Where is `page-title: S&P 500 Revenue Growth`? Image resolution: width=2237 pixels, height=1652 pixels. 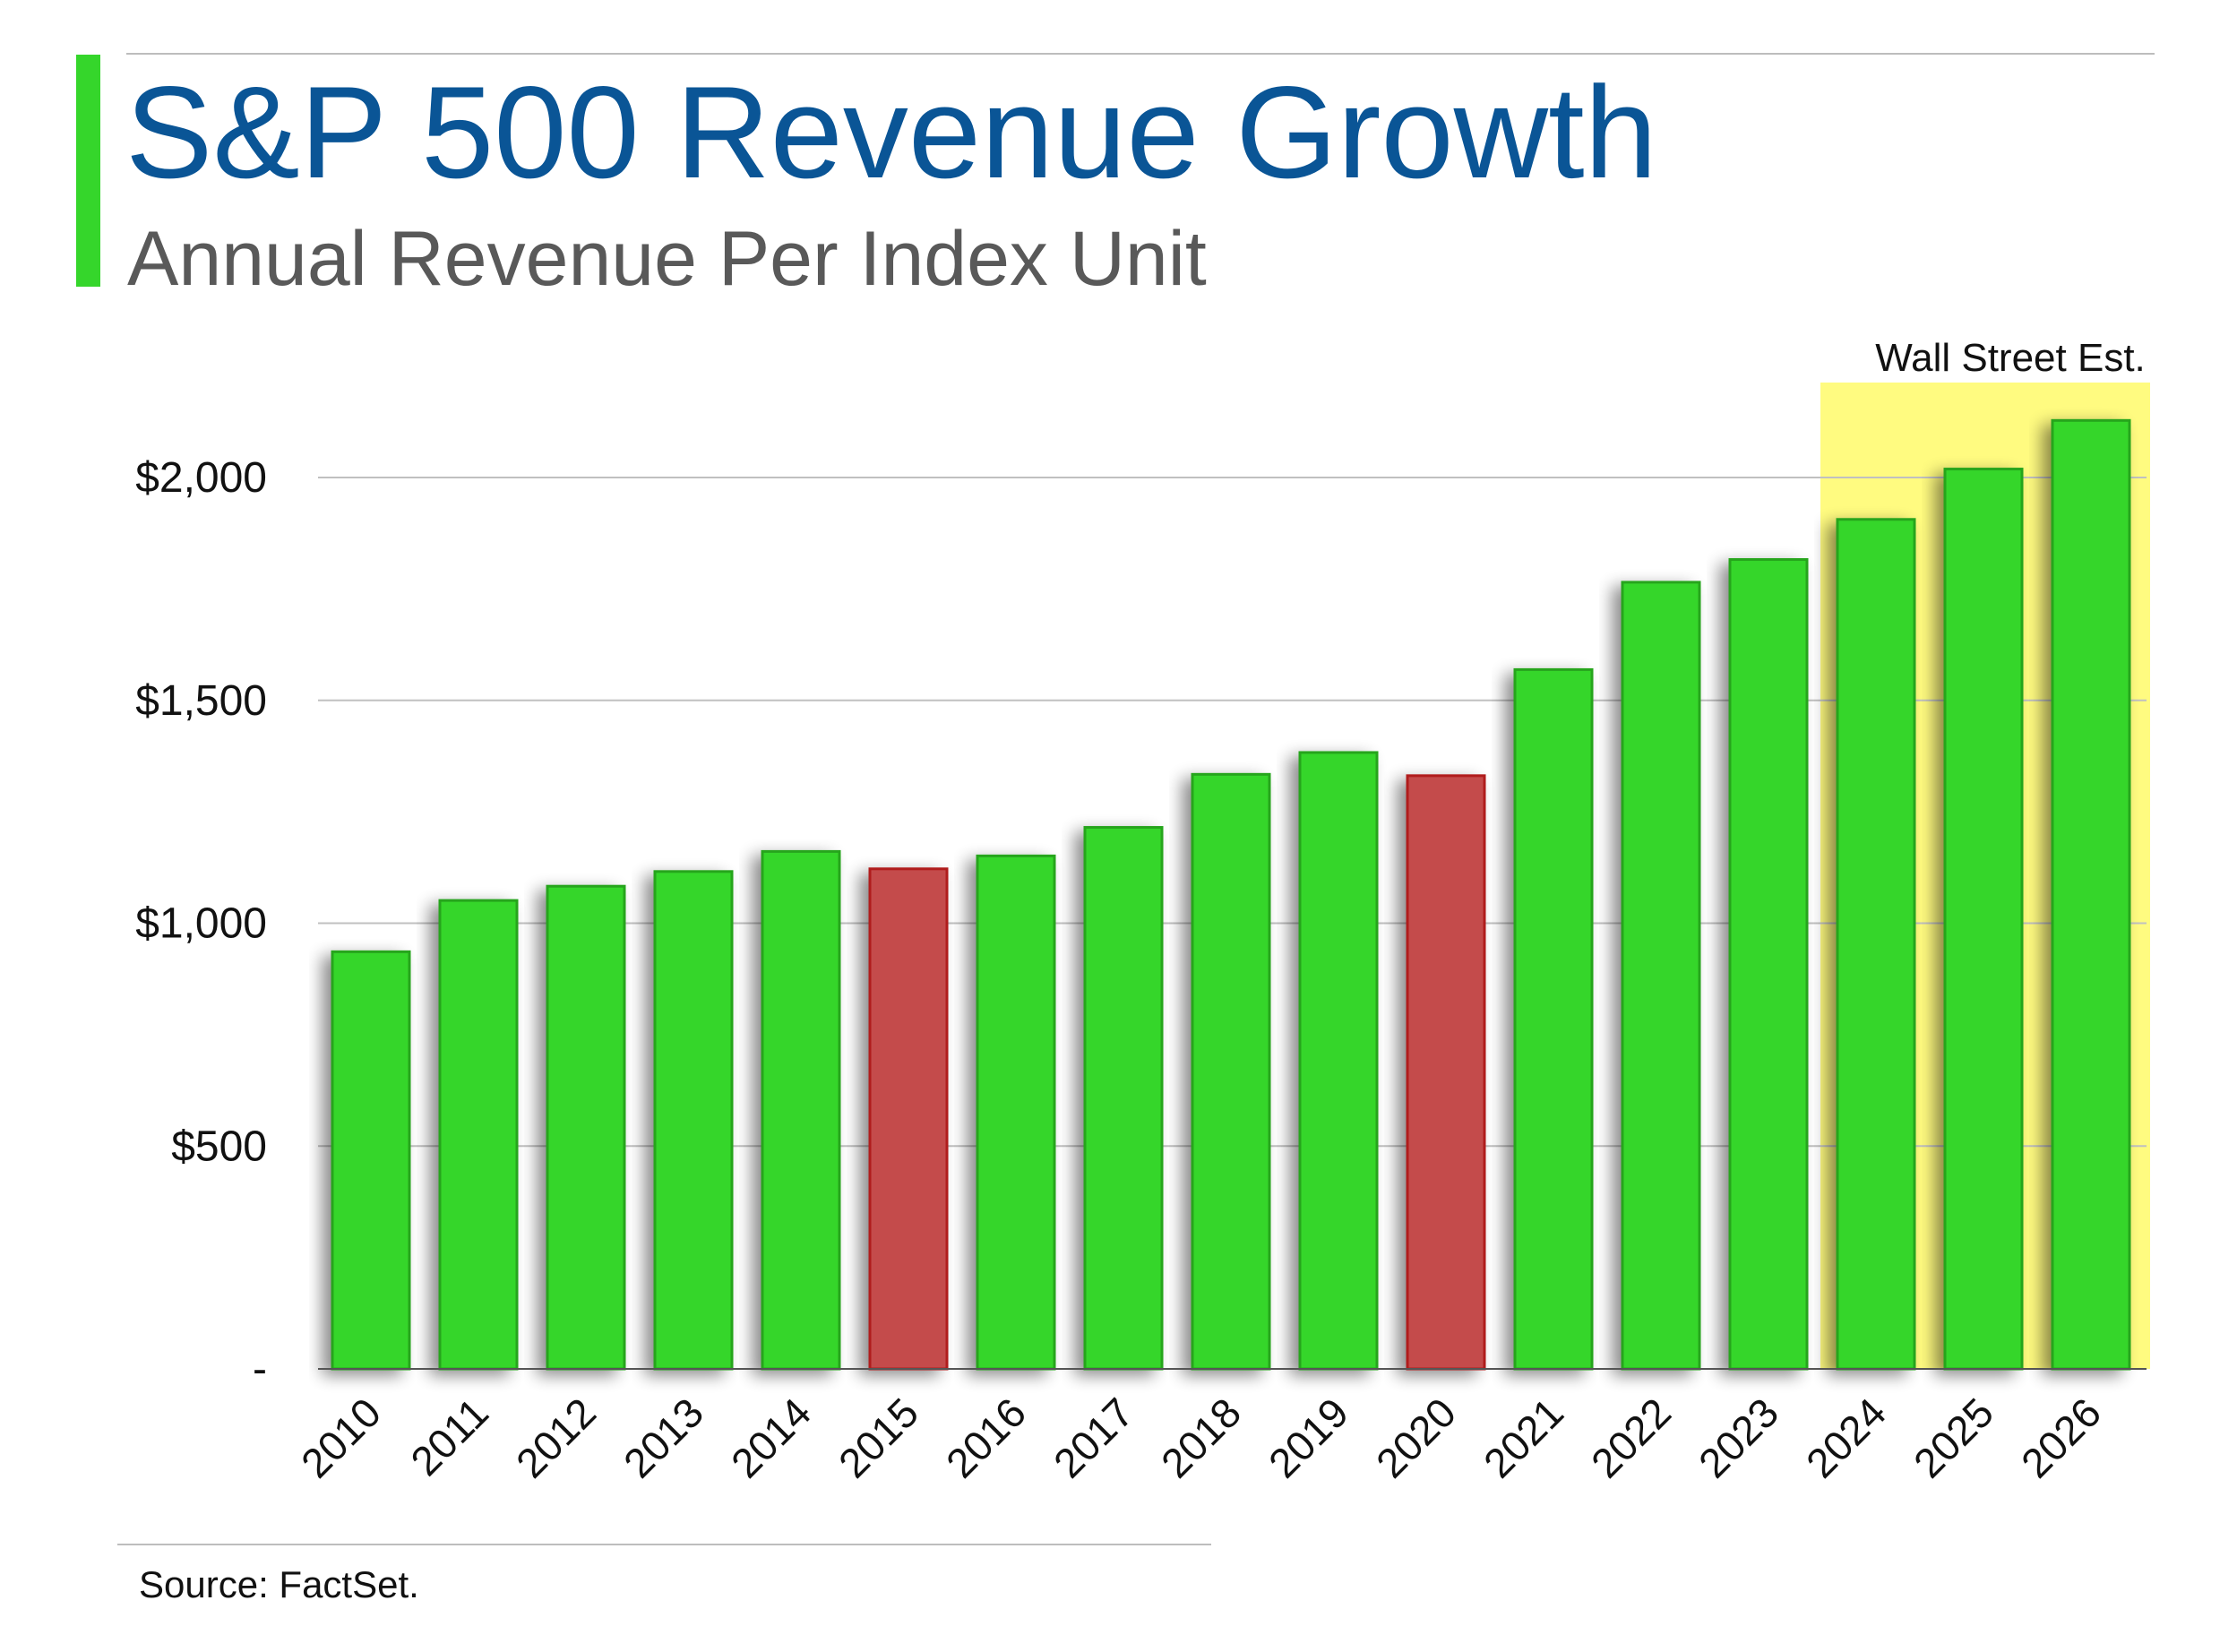 page-title: S&P 500 Revenue Growth is located at coordinates (891, 132).